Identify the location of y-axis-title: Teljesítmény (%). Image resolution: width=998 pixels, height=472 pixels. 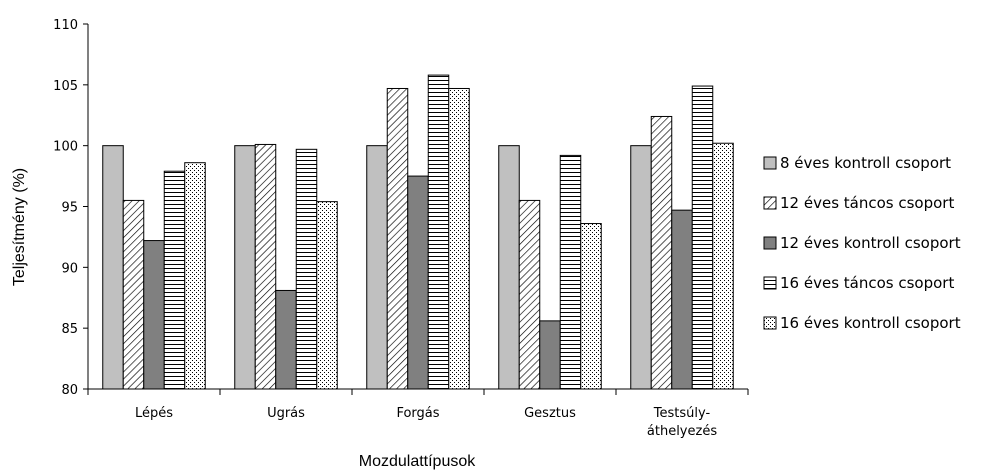
(19, 227).